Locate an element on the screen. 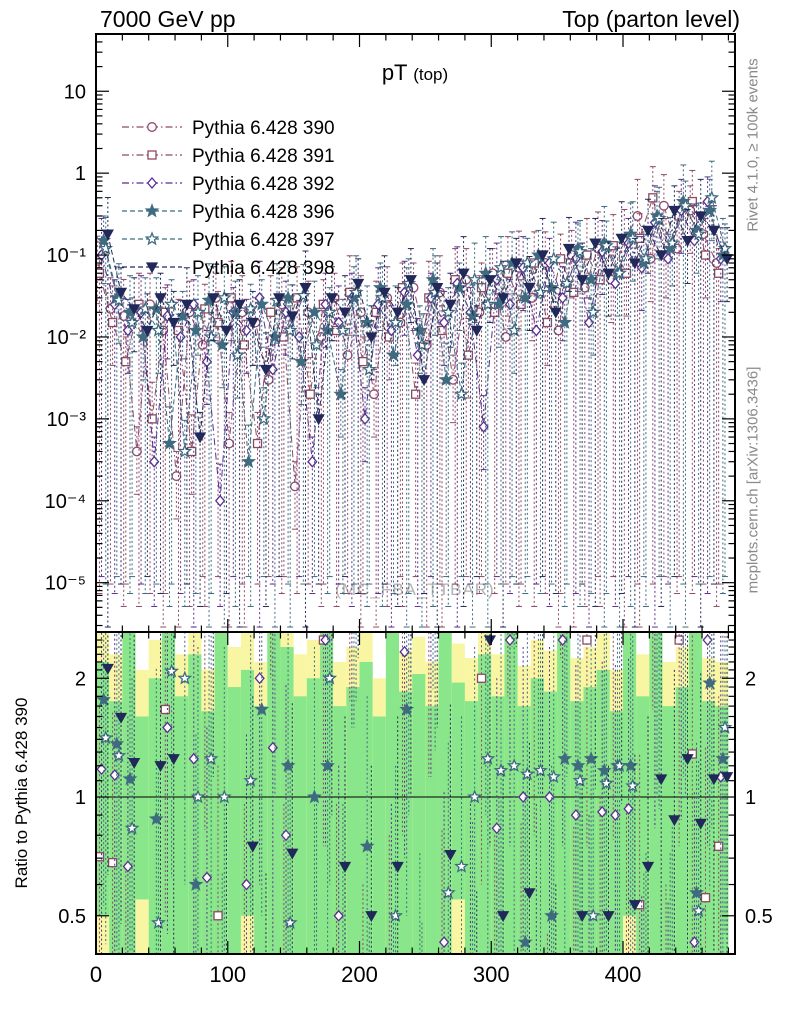  y-tick-label: 10⁻² is located at coordinates (67, 338).